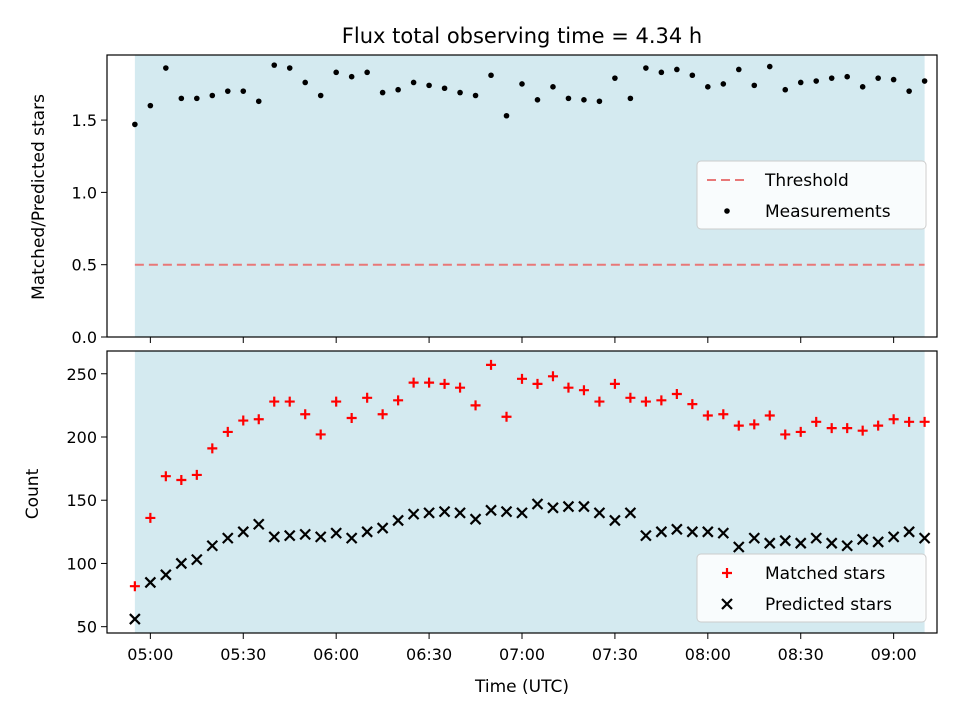 The height and width of the screenshot is (720, 960). Describe the element at coordinates (84, 337) in the screenshot. I see `y-tick-label: 0.0` at that location.